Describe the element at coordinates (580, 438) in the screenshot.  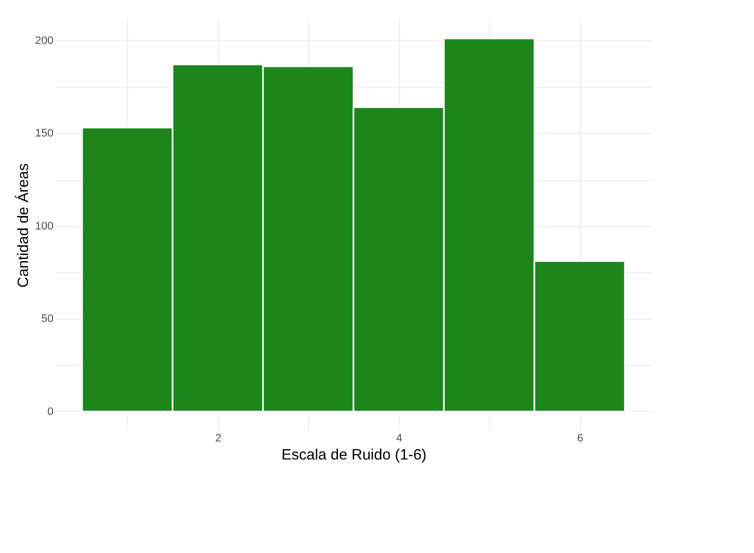
I see `x-tick-label: 6` at that location.